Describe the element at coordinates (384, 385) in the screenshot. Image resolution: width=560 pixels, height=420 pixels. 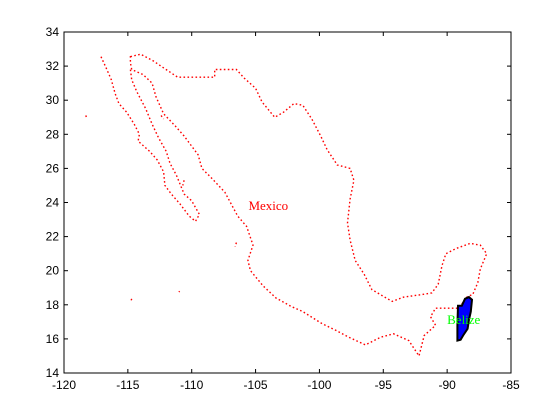
I see `x-tick-label: -95` at that location.